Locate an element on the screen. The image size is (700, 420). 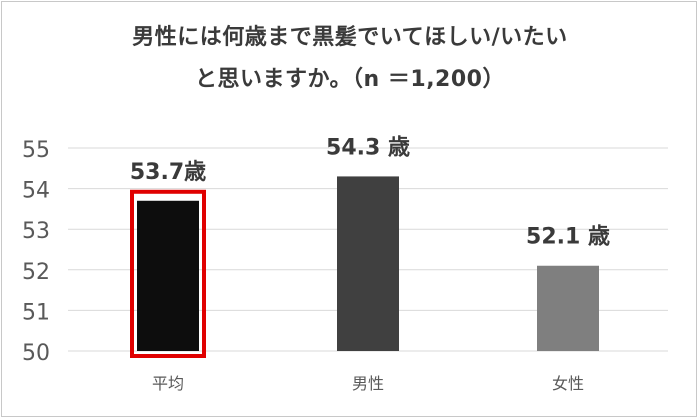
data-label: 53.7歳 is located at coordinates (168, 172).